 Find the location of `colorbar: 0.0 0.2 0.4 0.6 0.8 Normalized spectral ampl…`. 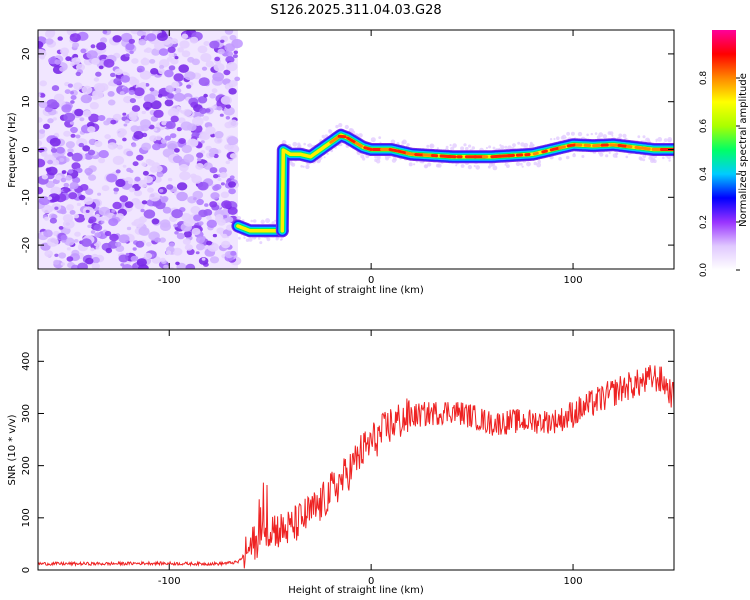

colorbar: 0.0 0.2 0.4 0.6 0.8 Normalized spectral ampl… is located at coordinates (724, 153).